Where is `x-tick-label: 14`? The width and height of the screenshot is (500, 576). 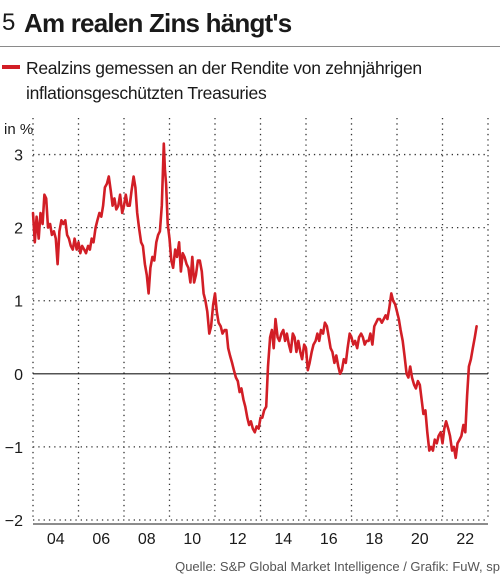 x-tick-label: 14 is located at coordinates (283, 539).